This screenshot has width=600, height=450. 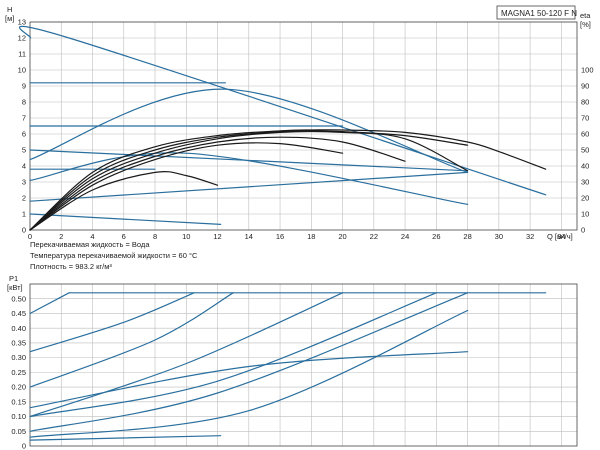 What do you see at coordinates (24, 150) in the screenshot?
I see `y-tick-label: 5` at bounding box center [24, 150].